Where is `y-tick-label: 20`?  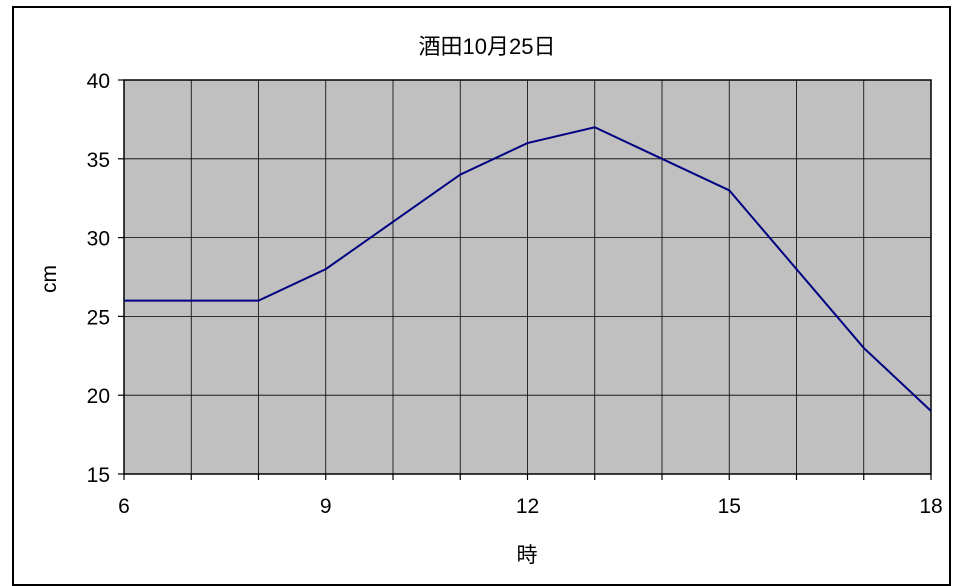 y-tick-label: 20 is located at coordinates (98, 396).